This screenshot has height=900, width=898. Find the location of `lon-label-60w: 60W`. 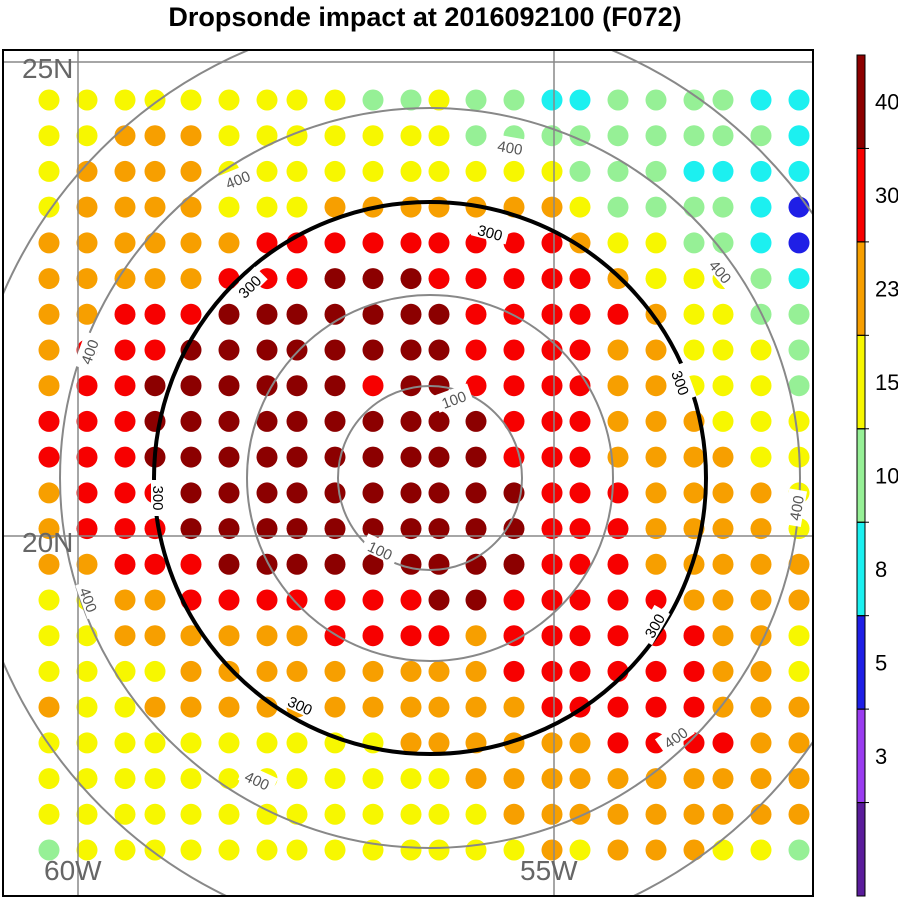

lon-label-60w: 60W is located at coordinates (73, 870).